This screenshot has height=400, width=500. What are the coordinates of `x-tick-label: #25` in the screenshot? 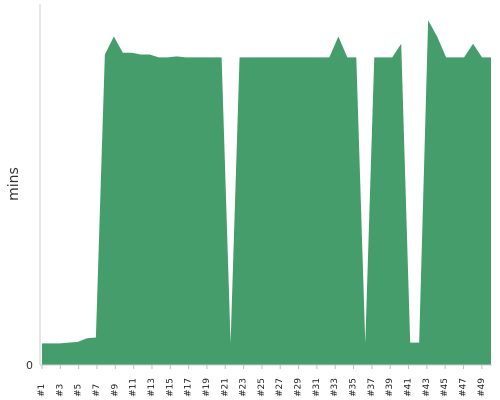 It's located at (262, 387).